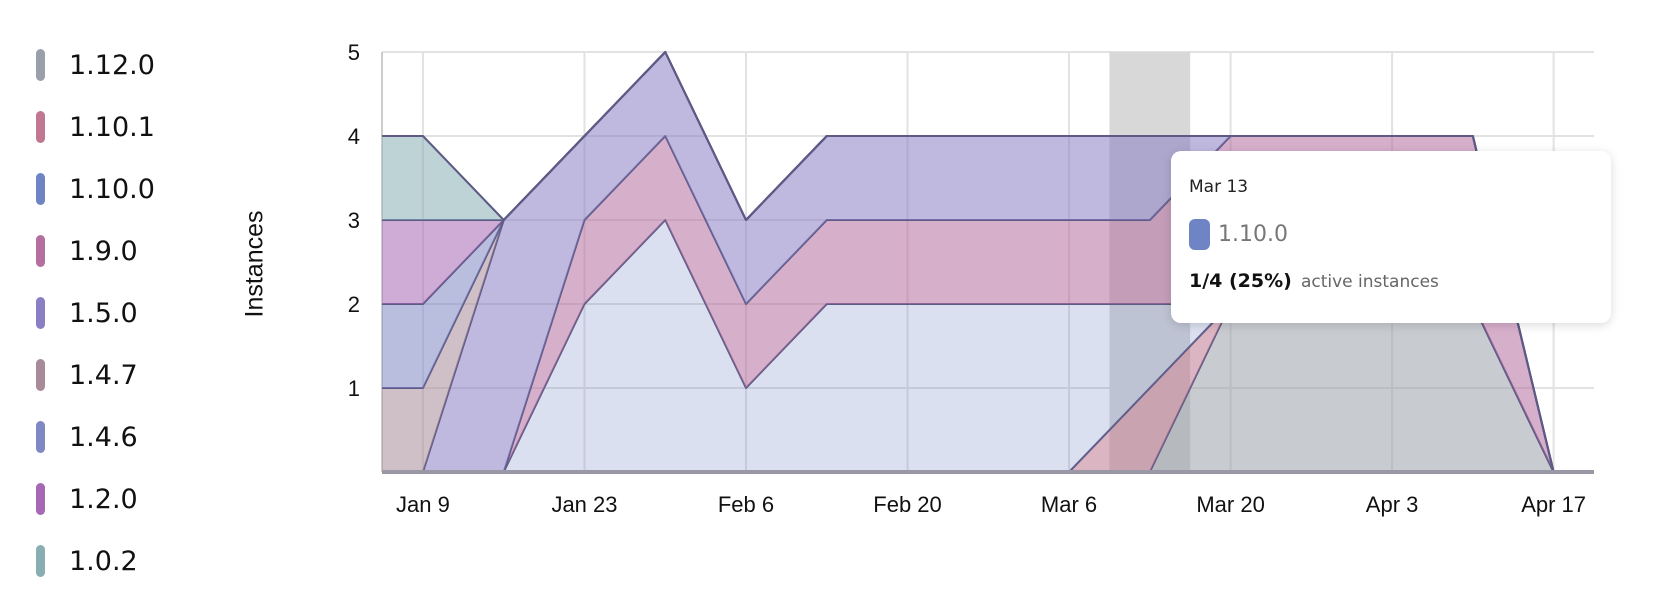  I want to click on y-tick-label: 2, so click(354, 304).